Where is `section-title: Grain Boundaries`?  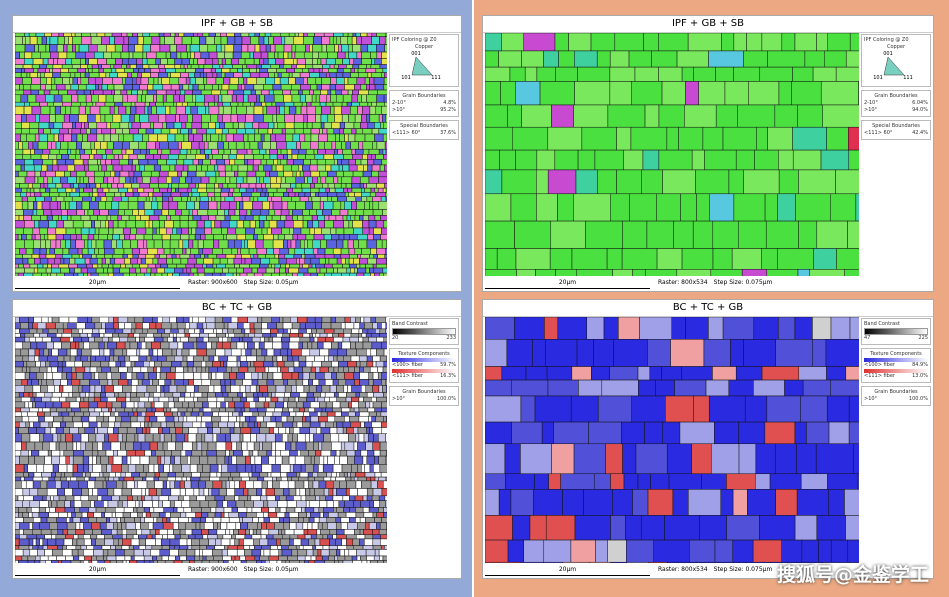
section-title: Grain Boundaries is located at coordinates (424, 96).